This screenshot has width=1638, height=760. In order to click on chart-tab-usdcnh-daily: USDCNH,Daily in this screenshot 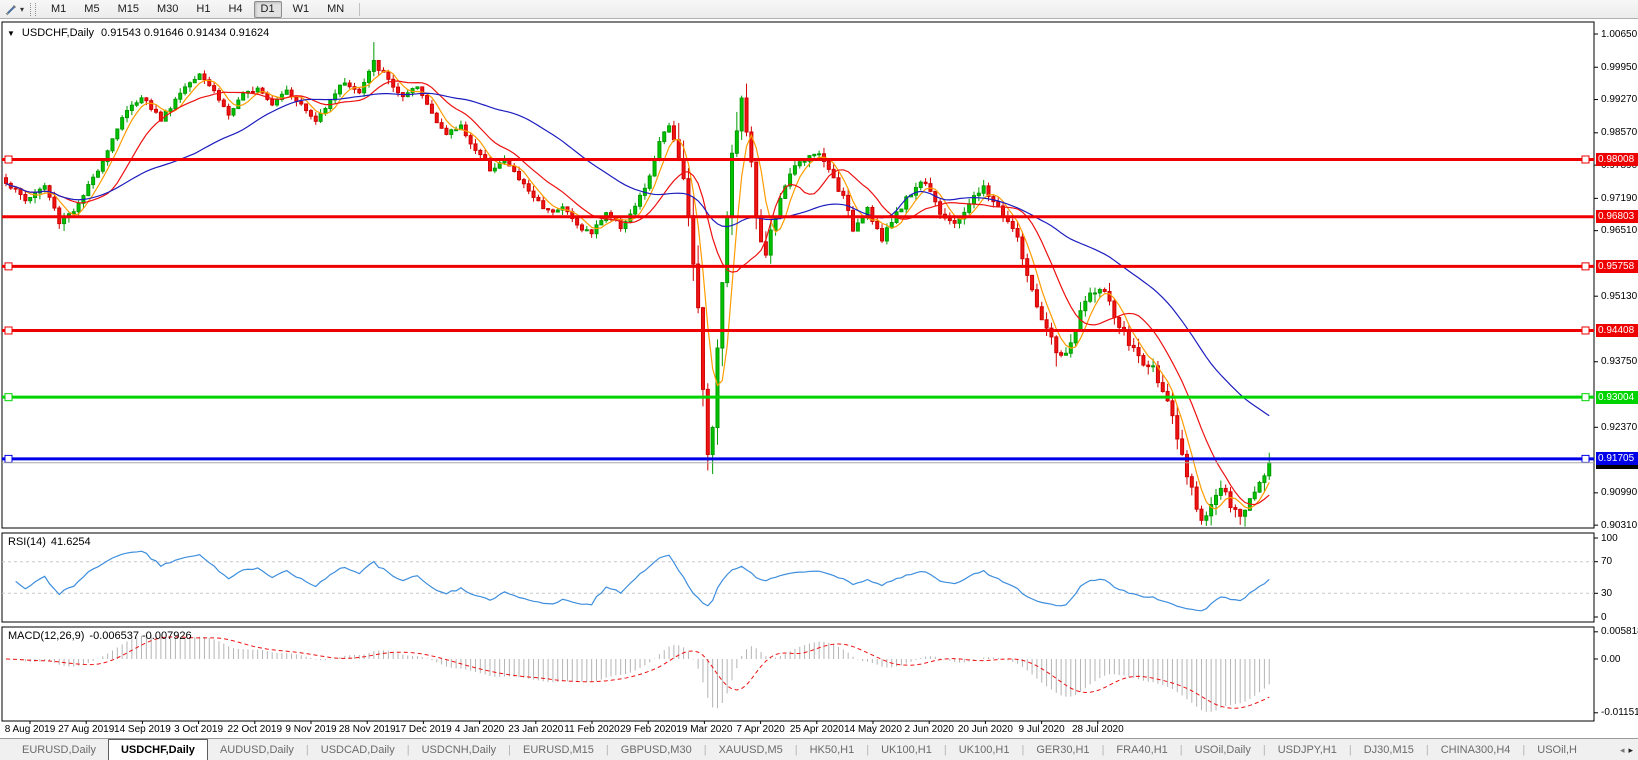, I will do `click(459, 749)`.